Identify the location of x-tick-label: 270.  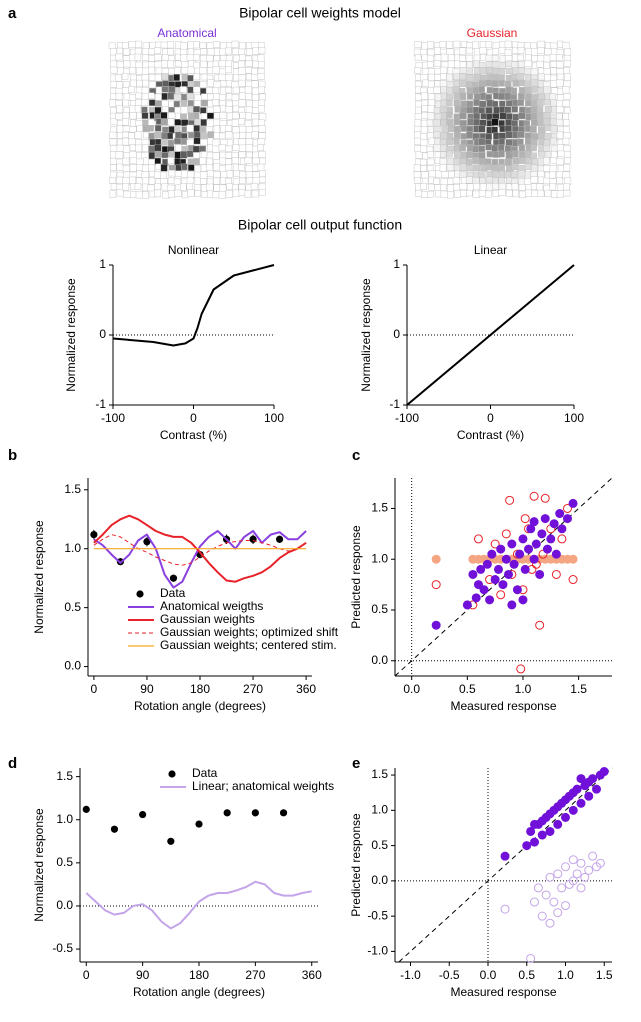
(255, 975).